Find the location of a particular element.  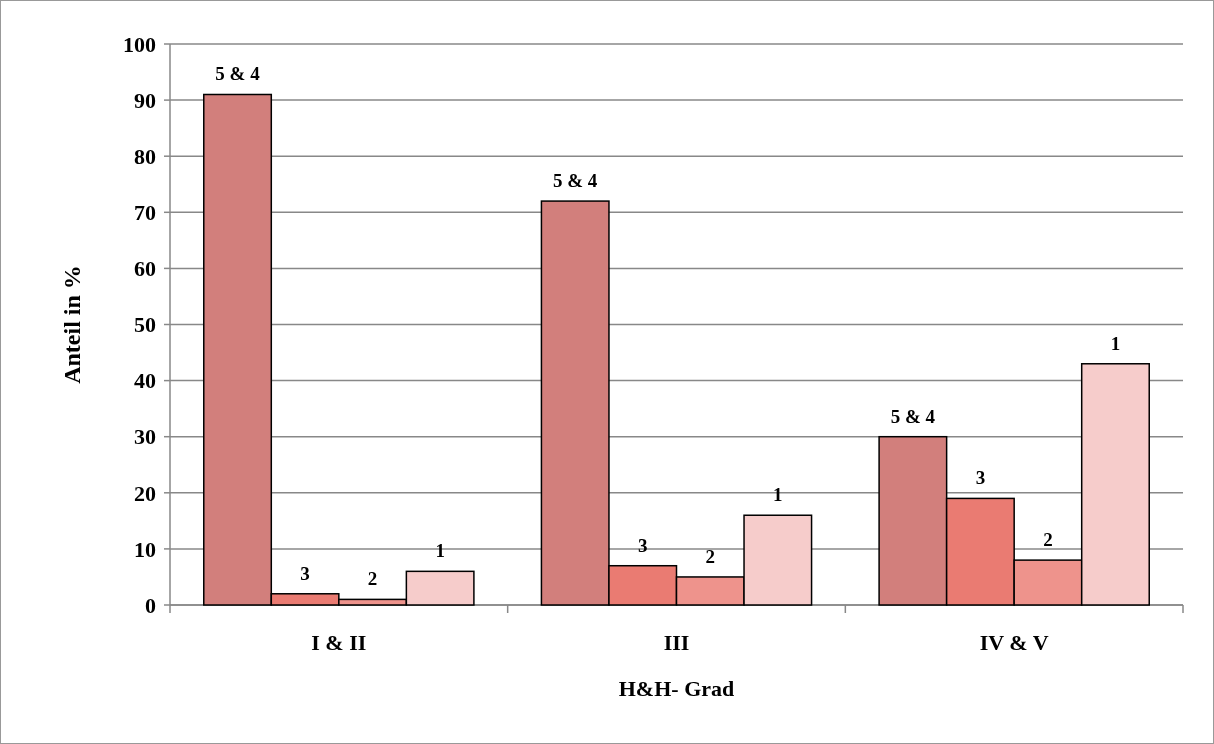

y-tick-label: 10 is located at coordinates (145, 549).